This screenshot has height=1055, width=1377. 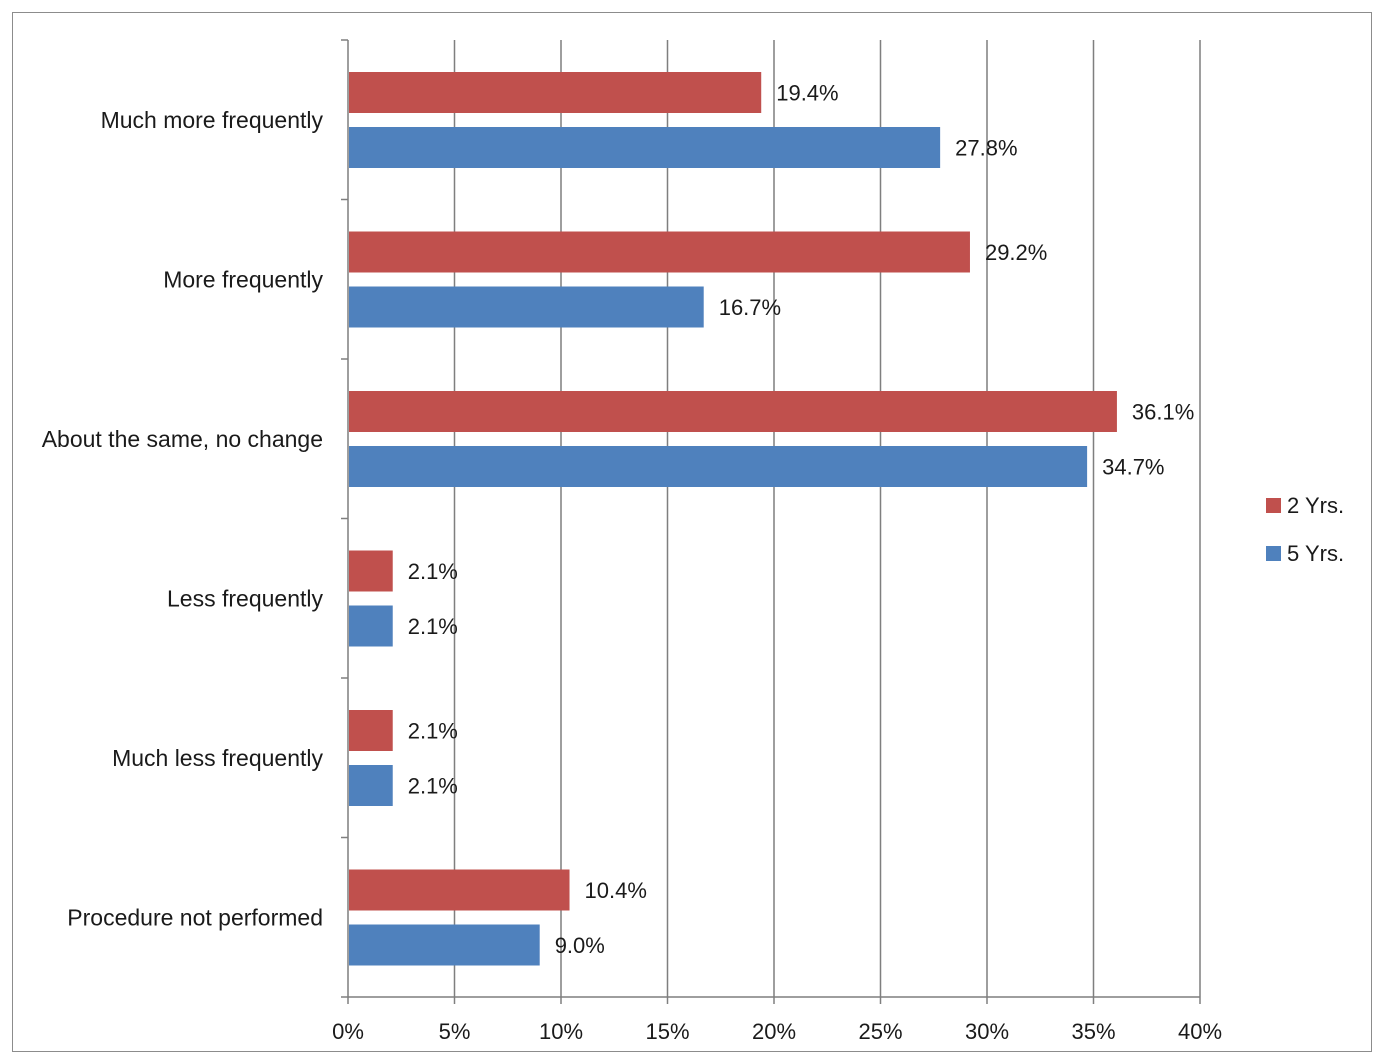 I want to click on x-tick-label: 35%, so click(x=1093, y=1031).